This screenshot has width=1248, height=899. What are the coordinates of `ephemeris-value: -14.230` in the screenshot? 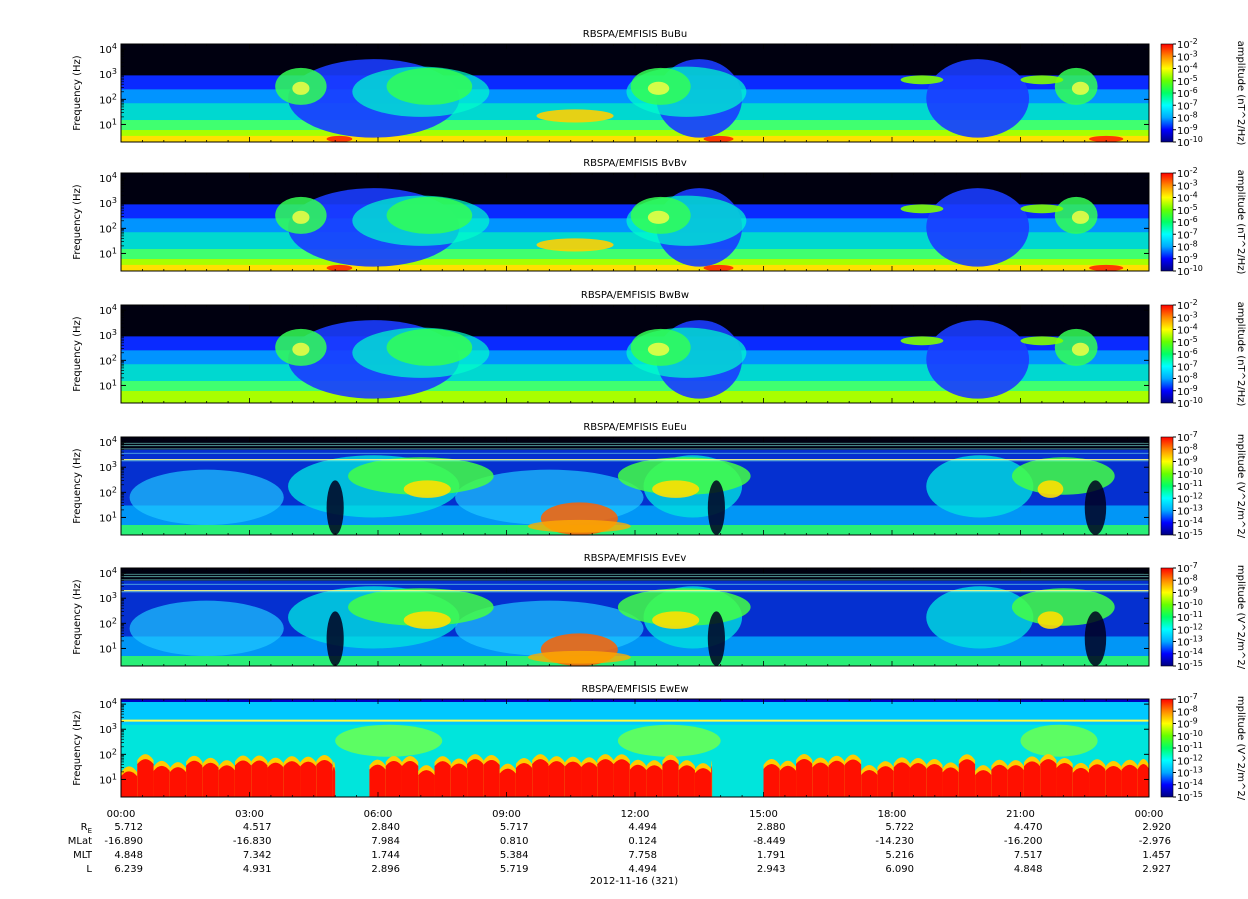 It's located at (894, 841).